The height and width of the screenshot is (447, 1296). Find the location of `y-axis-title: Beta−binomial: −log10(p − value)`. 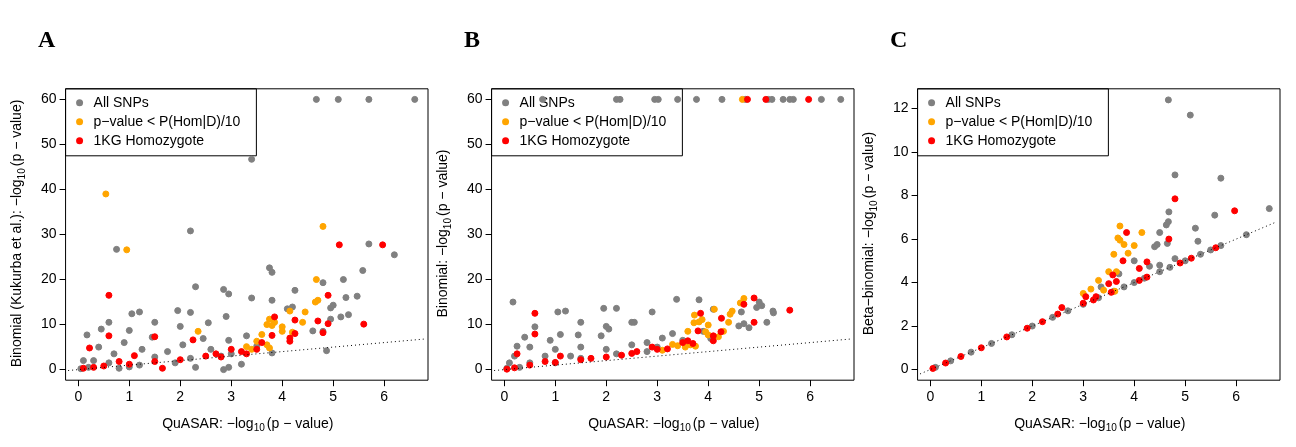

y-axis-title: Beta−binomial: −log10(p − value) is located at coordinates (869, 233).